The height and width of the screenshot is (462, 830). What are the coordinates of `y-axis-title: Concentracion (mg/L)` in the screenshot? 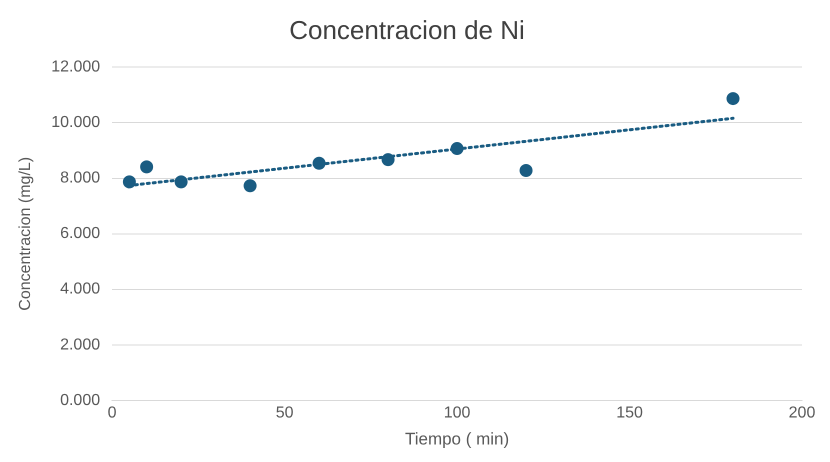 It's located at (25, 233).